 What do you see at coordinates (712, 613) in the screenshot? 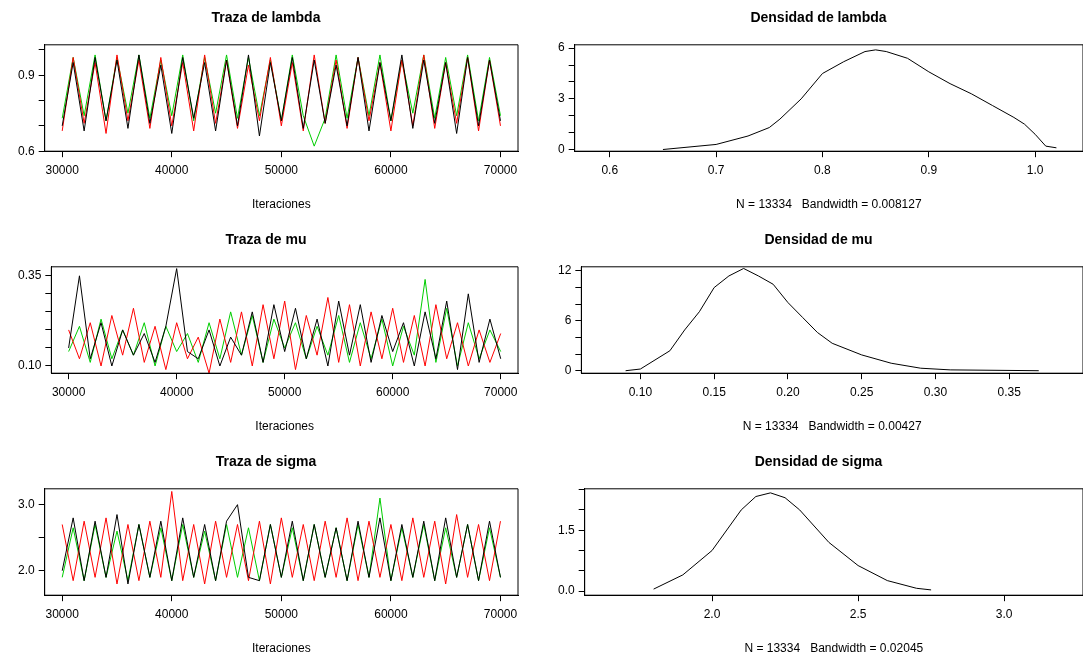
I see `x-tick-label: 2.0` at bounding box center [712, 613].